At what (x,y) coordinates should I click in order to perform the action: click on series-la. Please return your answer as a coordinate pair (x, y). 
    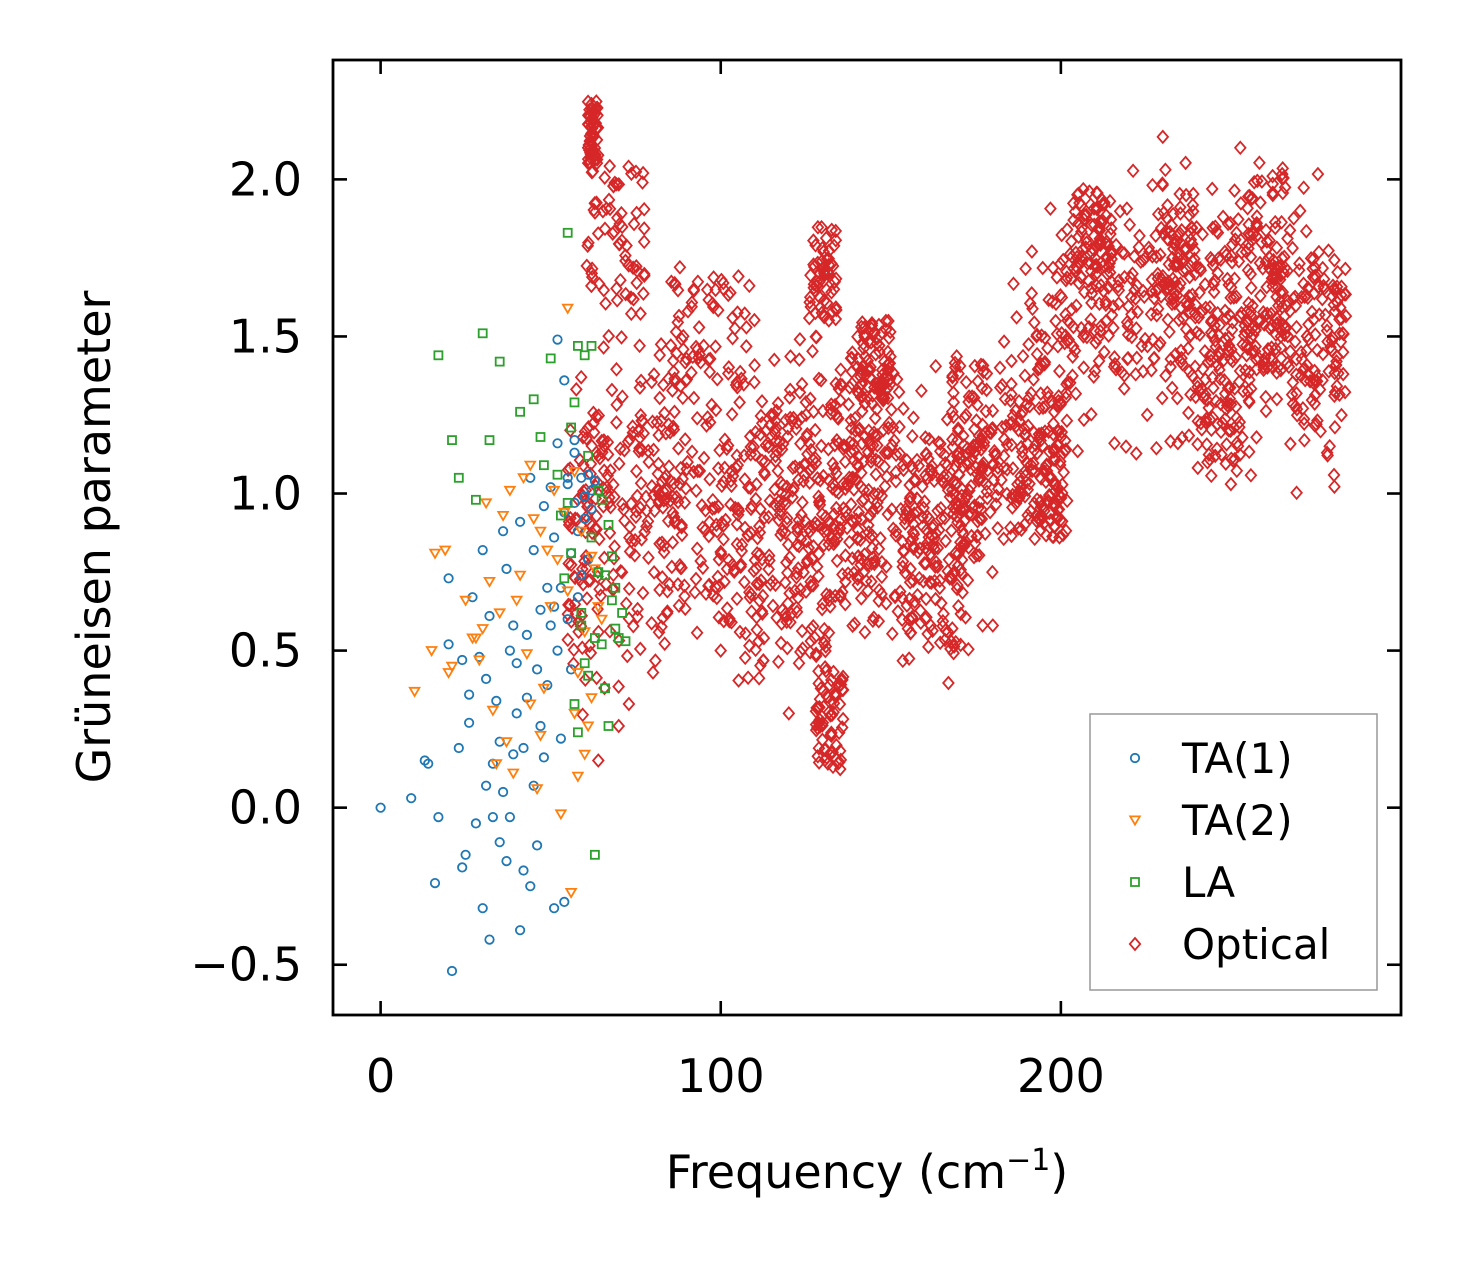
    Looking at the image, I should click on (532, 543).